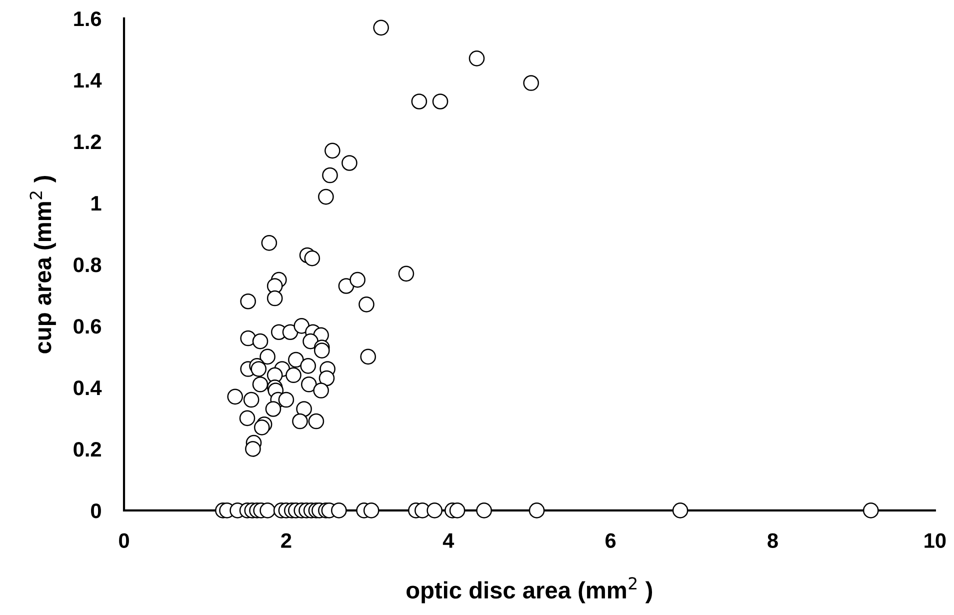 This screenshot has height=615, width=954. I want to click on y-tick-label: 1.6, so click(88, 18).